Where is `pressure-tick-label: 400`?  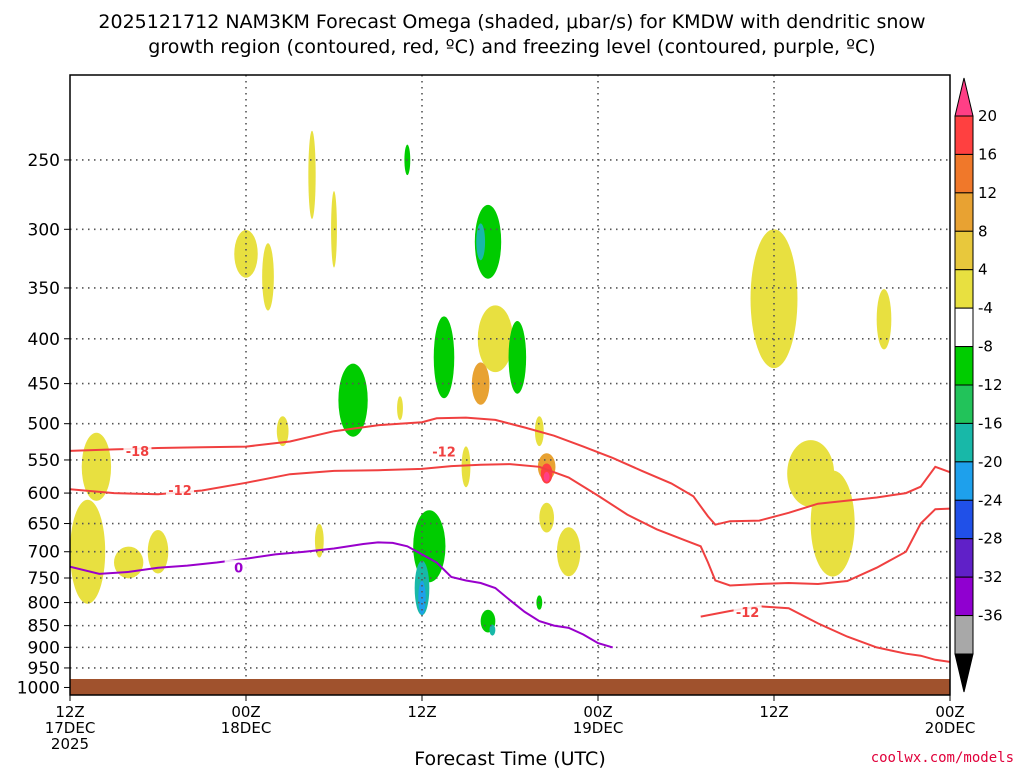
pressure-tick-label: 400 is located at coordinates (44, 340).